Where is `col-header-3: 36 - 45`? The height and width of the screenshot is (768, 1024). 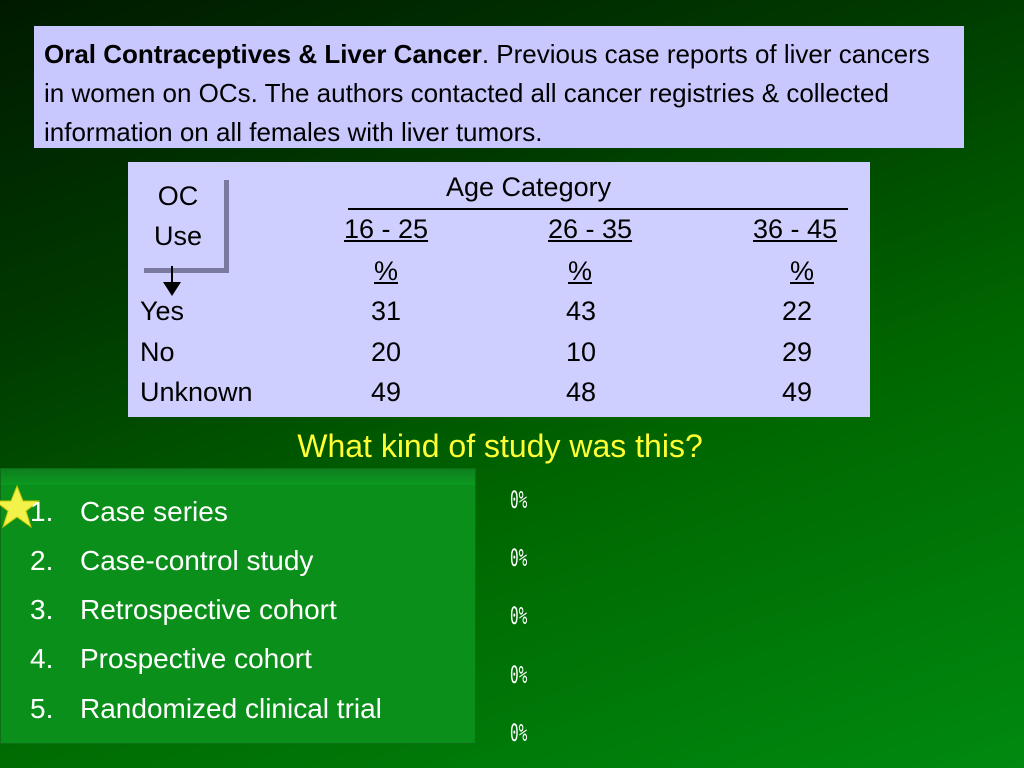 col-header-3: 36 - 45 is located at coordinates (795, 229).